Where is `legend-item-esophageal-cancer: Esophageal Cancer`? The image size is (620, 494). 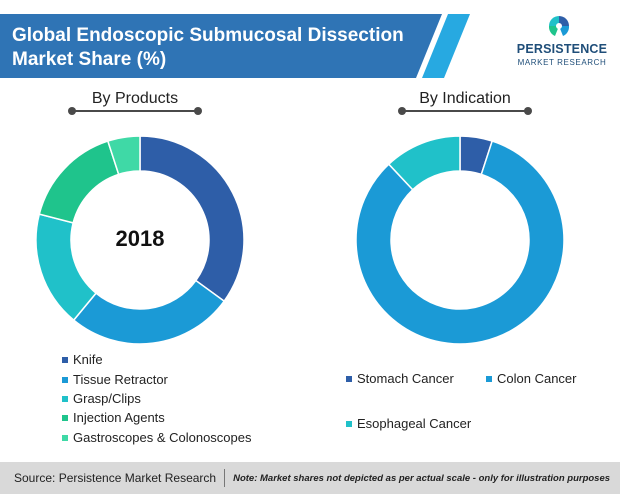
legend-item-esophageal-cancer: Esophageal Cancer is located at coordinates (408, 423).